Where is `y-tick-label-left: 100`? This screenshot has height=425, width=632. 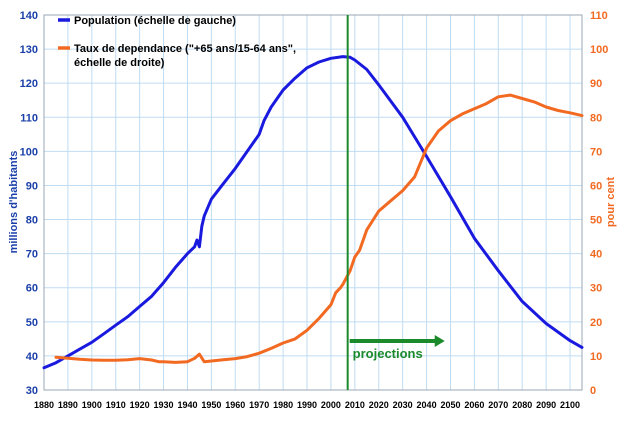 y-tick-label-left: 100 is located at coordinates (29, 152).